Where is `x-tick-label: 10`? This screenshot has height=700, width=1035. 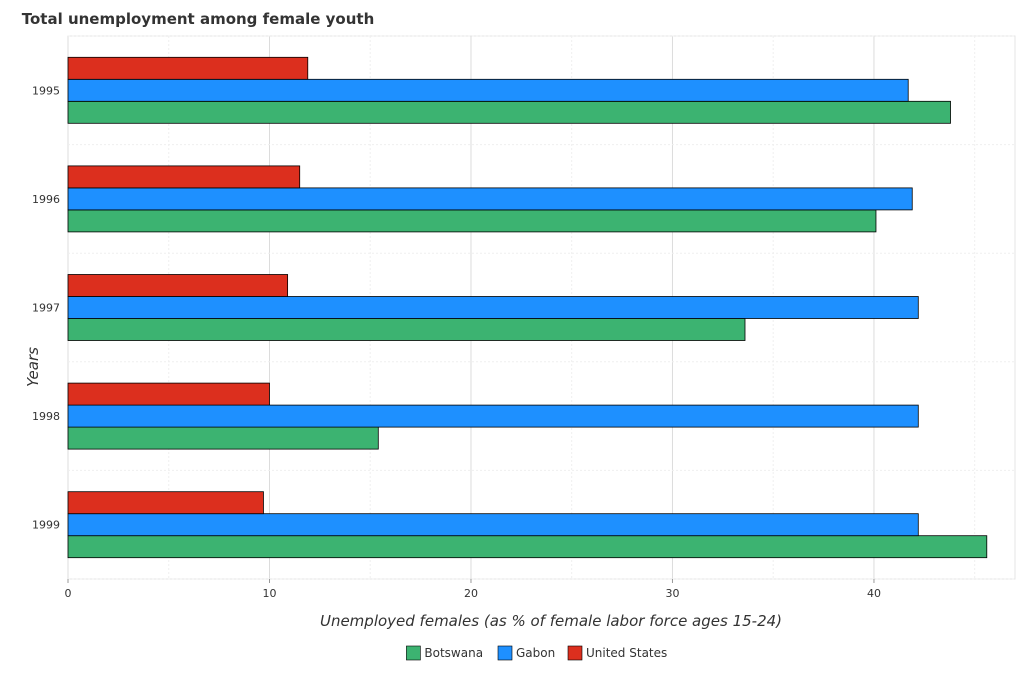
x-tick-label: 10 is located at coordinates (269, 593).